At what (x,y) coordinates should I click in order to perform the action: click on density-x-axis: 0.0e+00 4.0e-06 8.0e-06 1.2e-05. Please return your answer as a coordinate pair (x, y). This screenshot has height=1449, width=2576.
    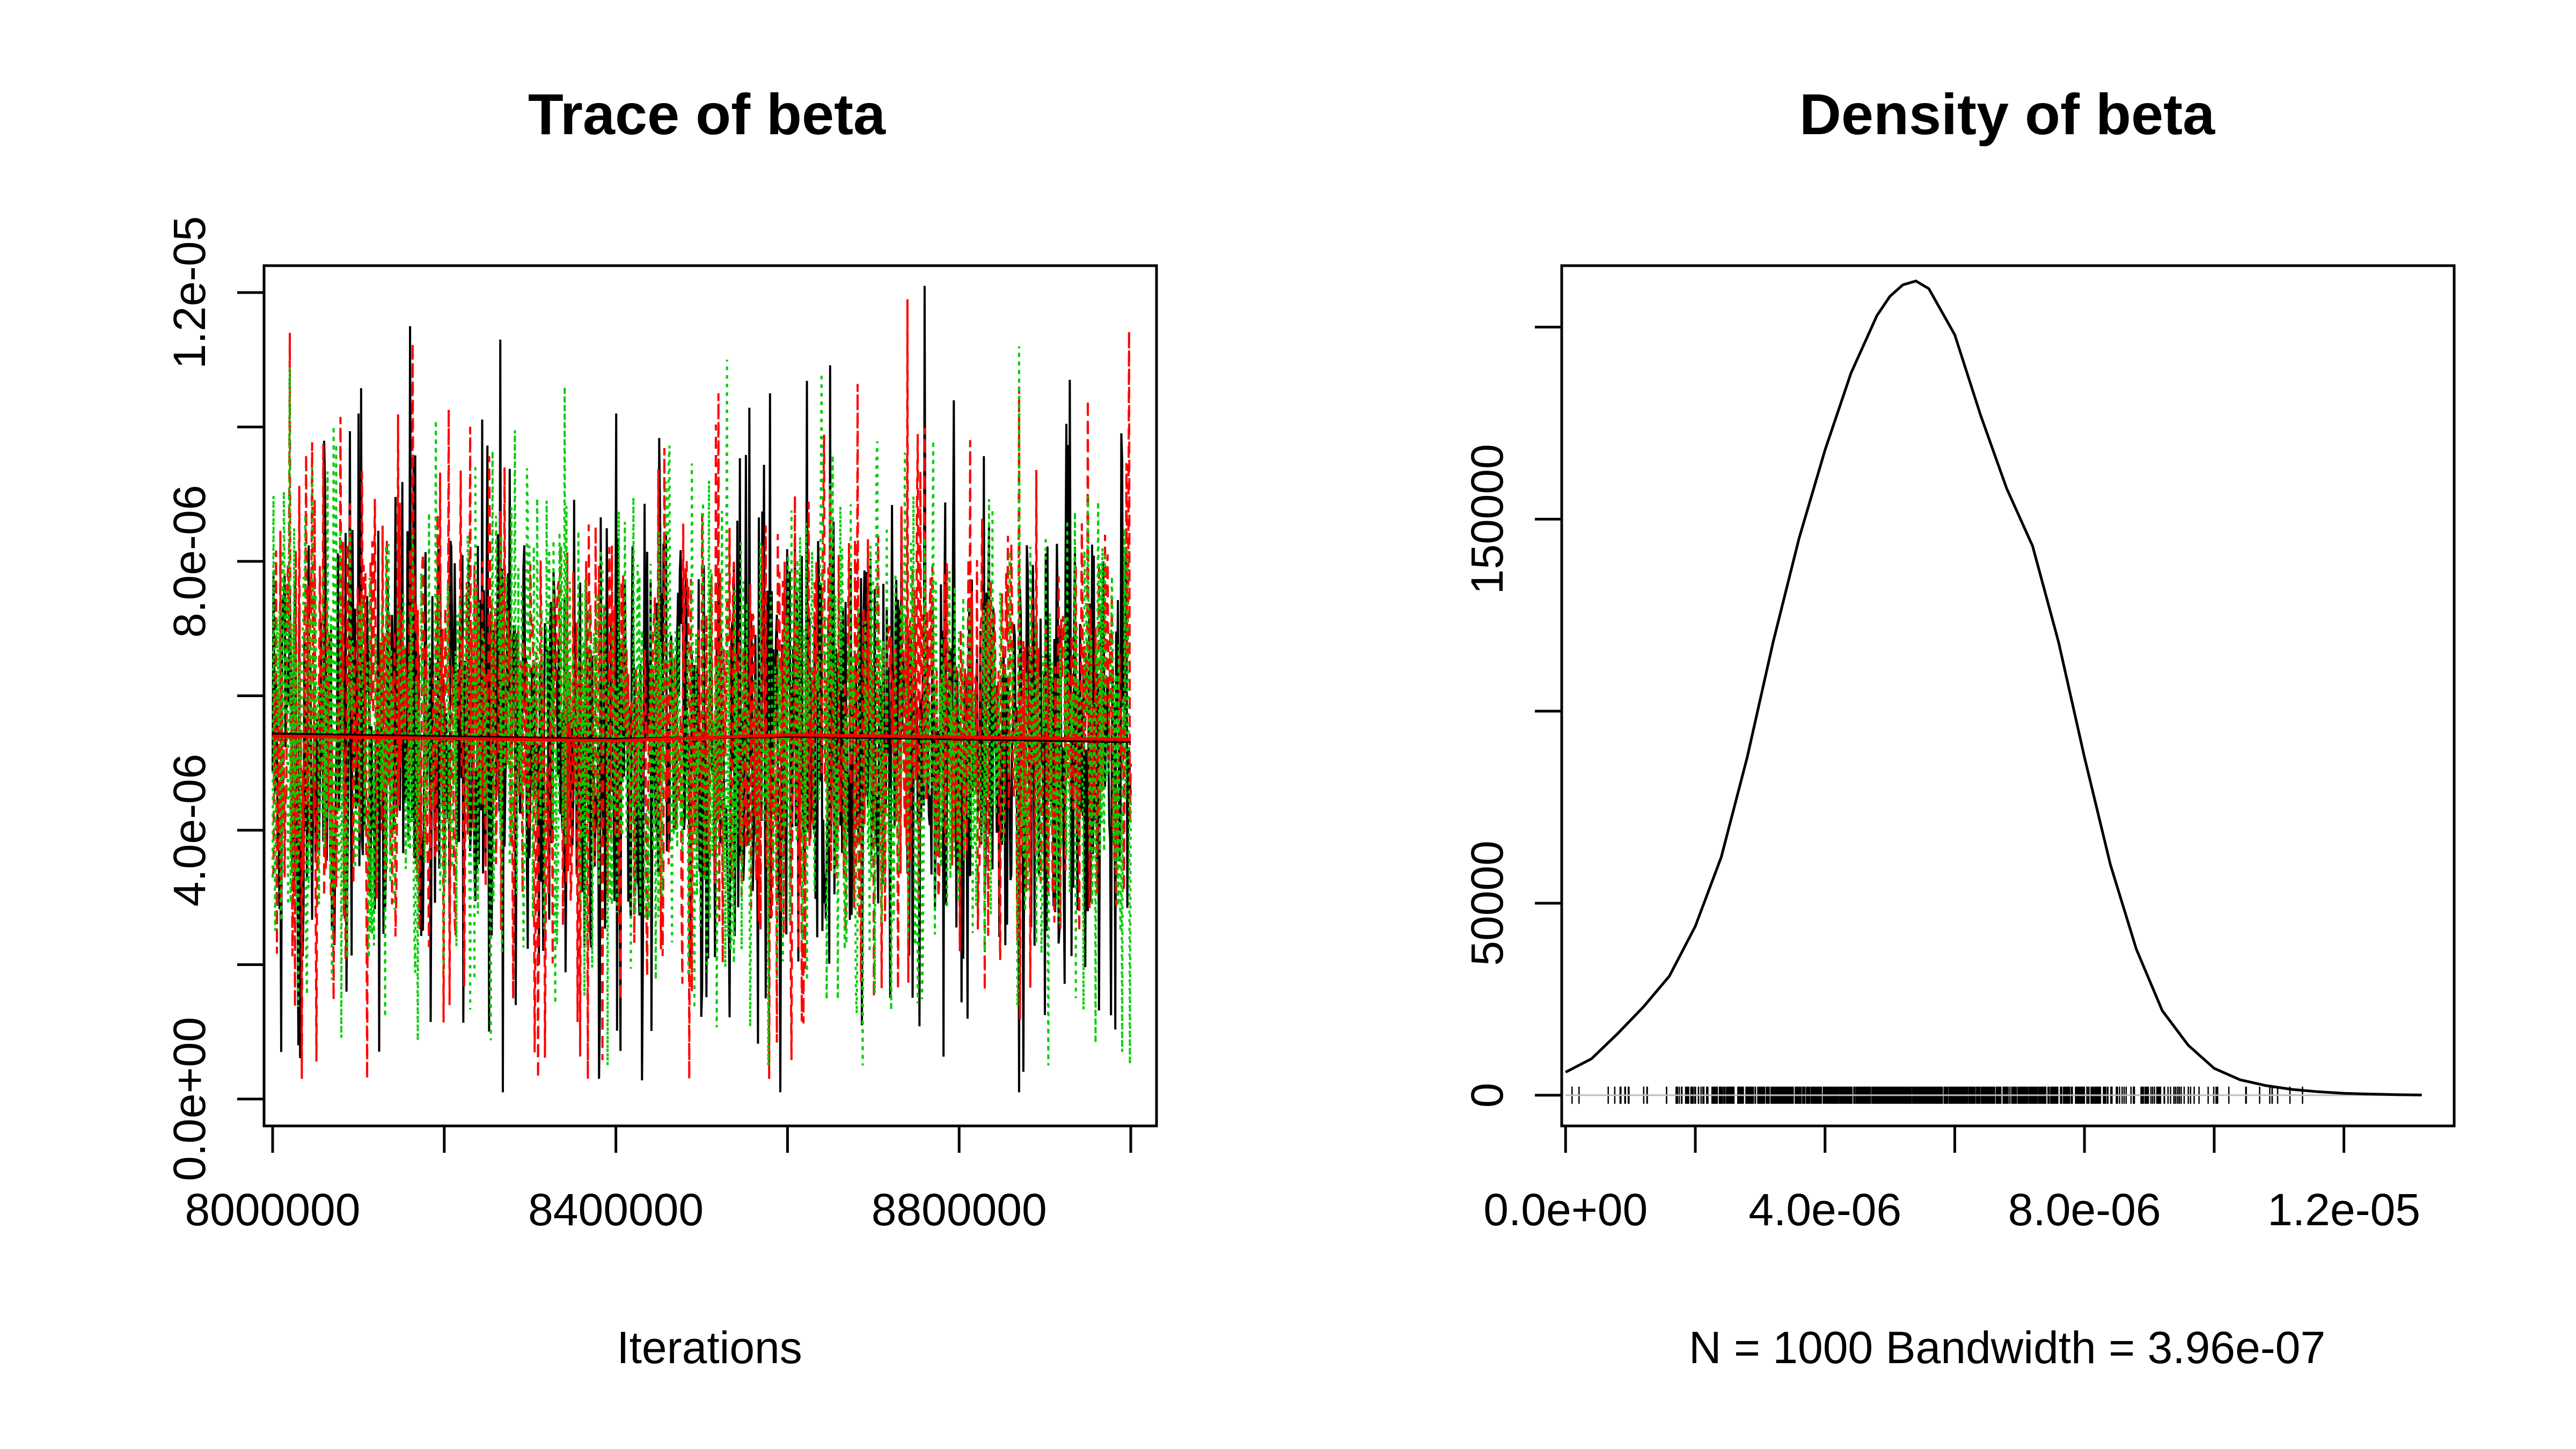
    Looking at the image, I should click on (1951, 1179).